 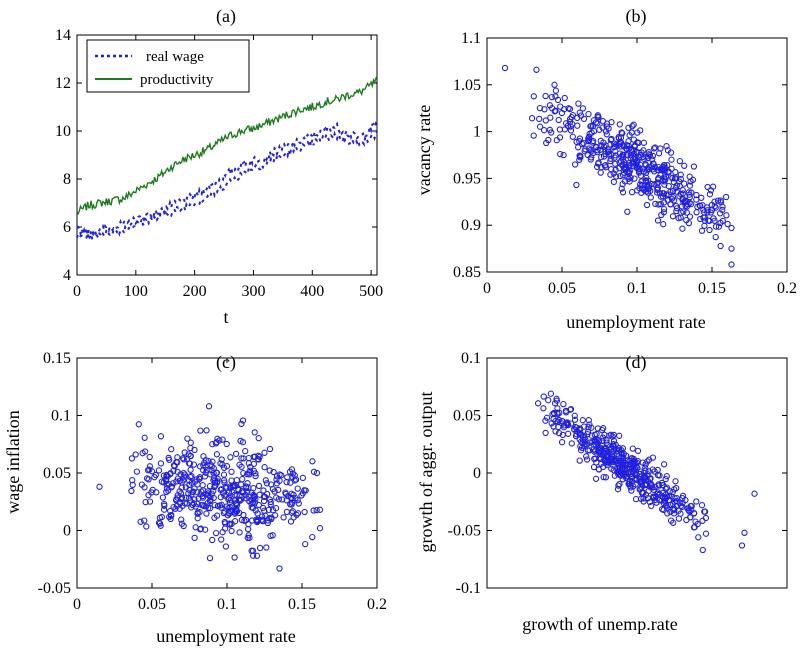 I want to click on x-tick-label: 0.2, so click(x=377, y=604).